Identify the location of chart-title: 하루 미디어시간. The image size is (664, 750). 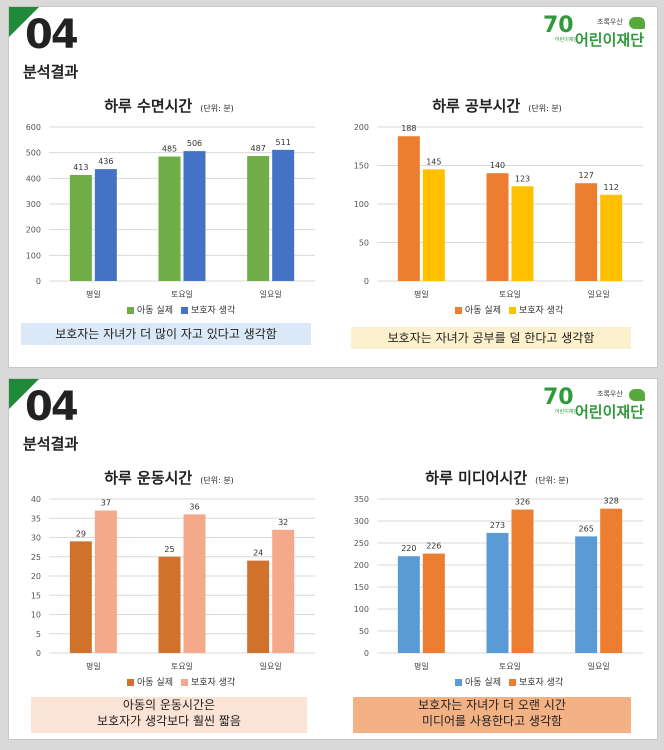
(476, 478).